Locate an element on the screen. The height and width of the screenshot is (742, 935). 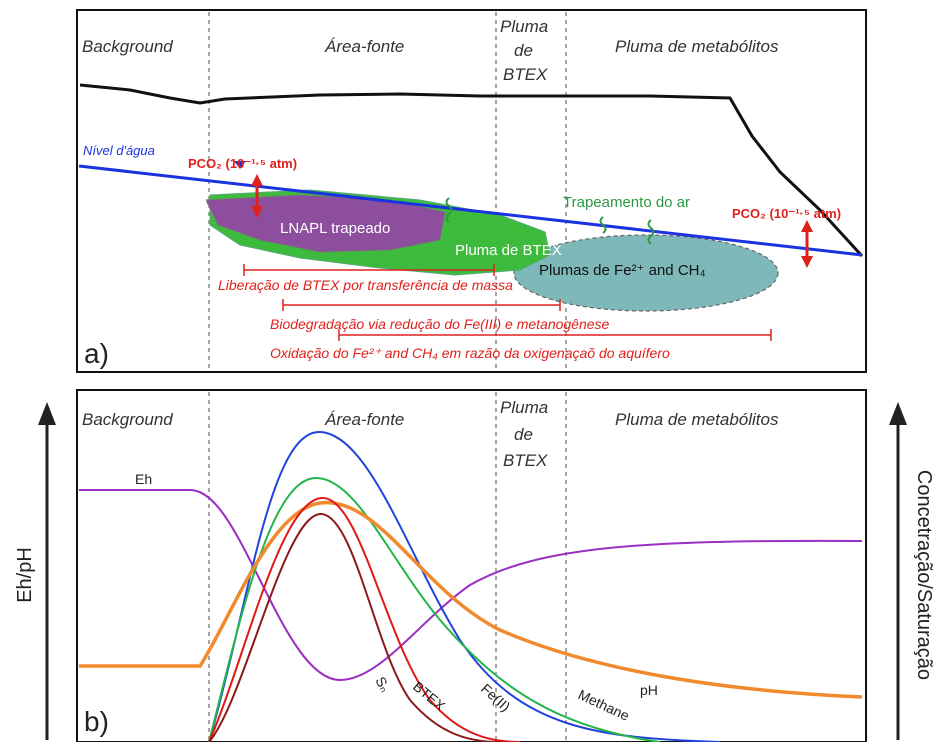
fe-ch4-plume is located at coordinates (646, 273).